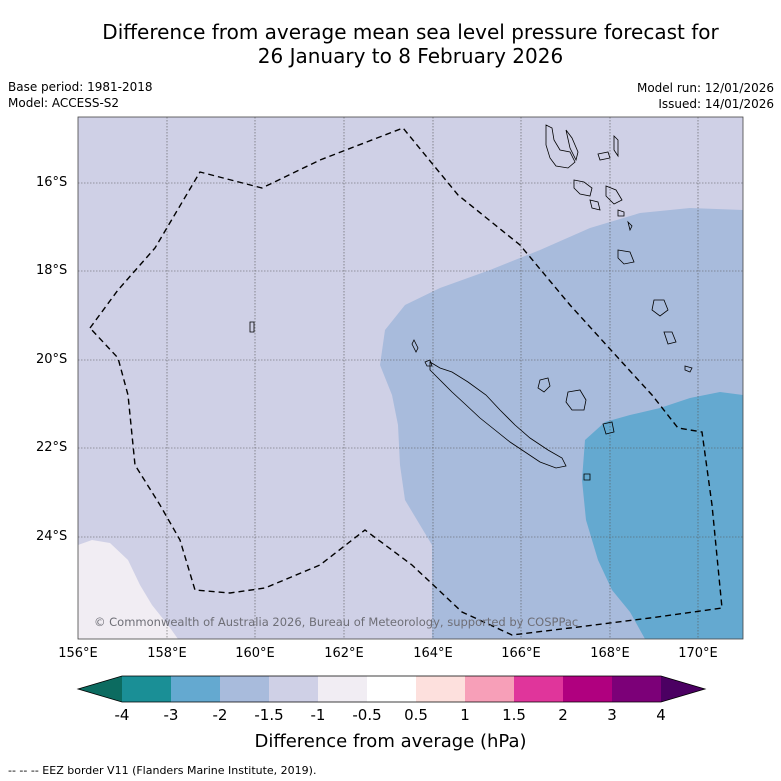 This screenshot has height=781, width=781. What do you see at coordinates (563, 715) in the screenshot?
I see `colorbar-tick-label: 2` at bounding box center [563, 715].